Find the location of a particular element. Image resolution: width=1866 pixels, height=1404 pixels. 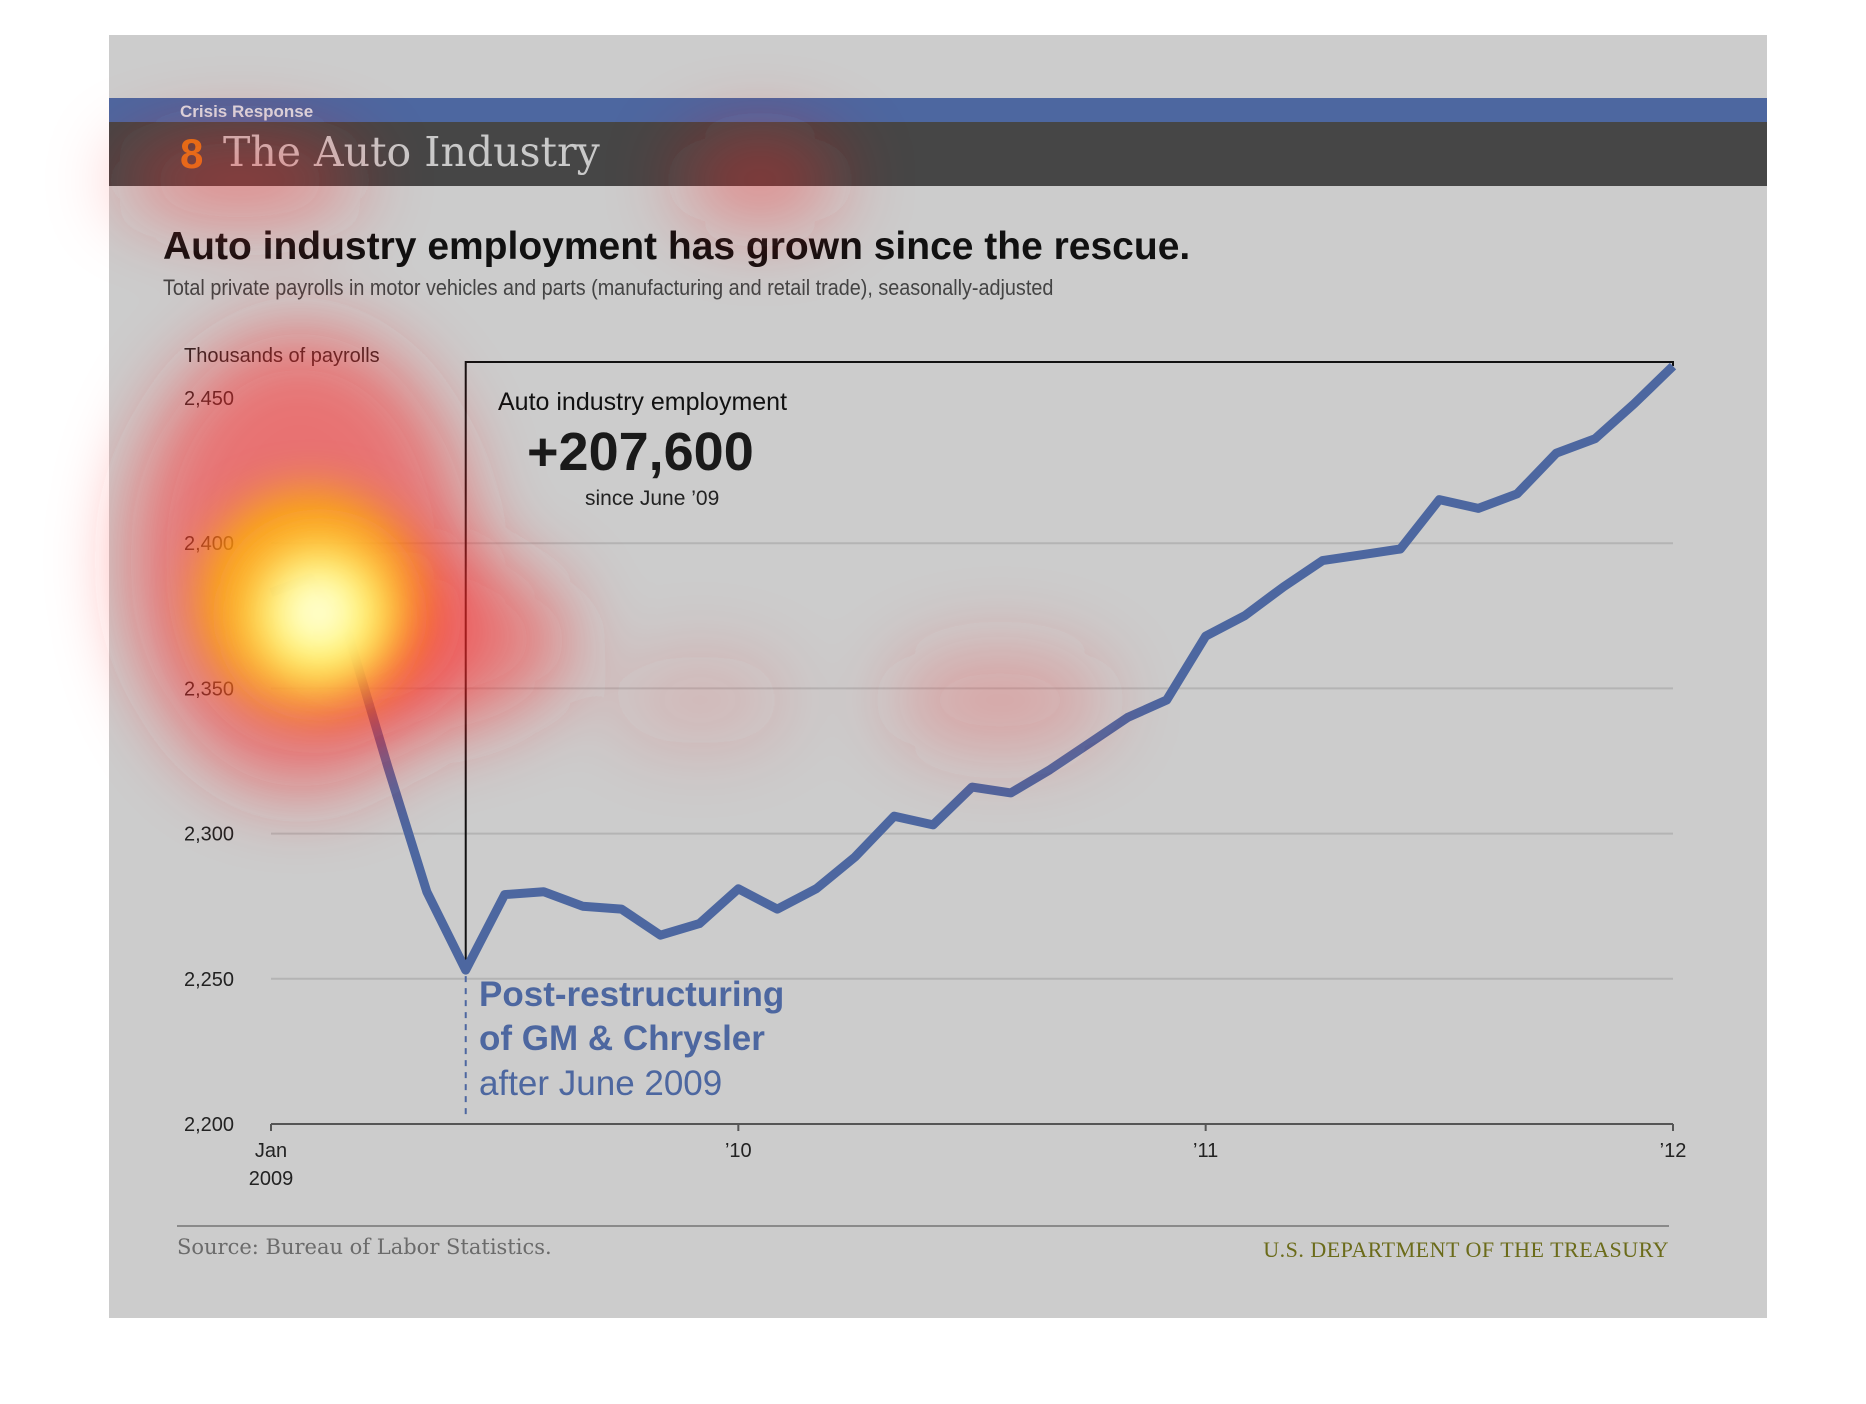

callout-label: Auto industry employment is located at coordinates (642, 402).